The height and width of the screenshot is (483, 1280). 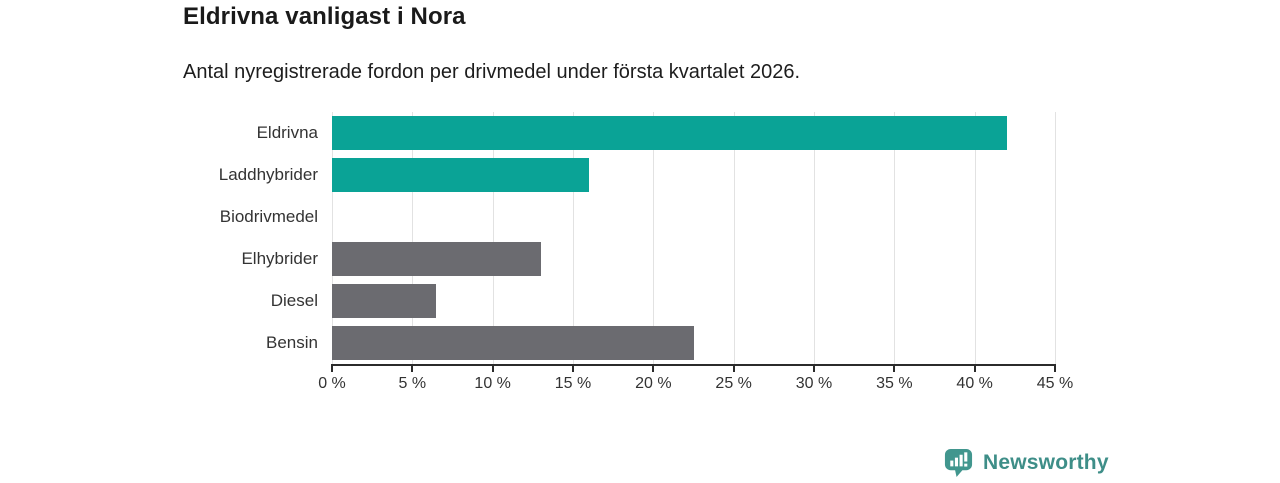 What do you see at coordinates (268, 174) in the screenshot?
I see `category-label-laddhybrider: Laddhybrider` at bounding box center [268, 174].